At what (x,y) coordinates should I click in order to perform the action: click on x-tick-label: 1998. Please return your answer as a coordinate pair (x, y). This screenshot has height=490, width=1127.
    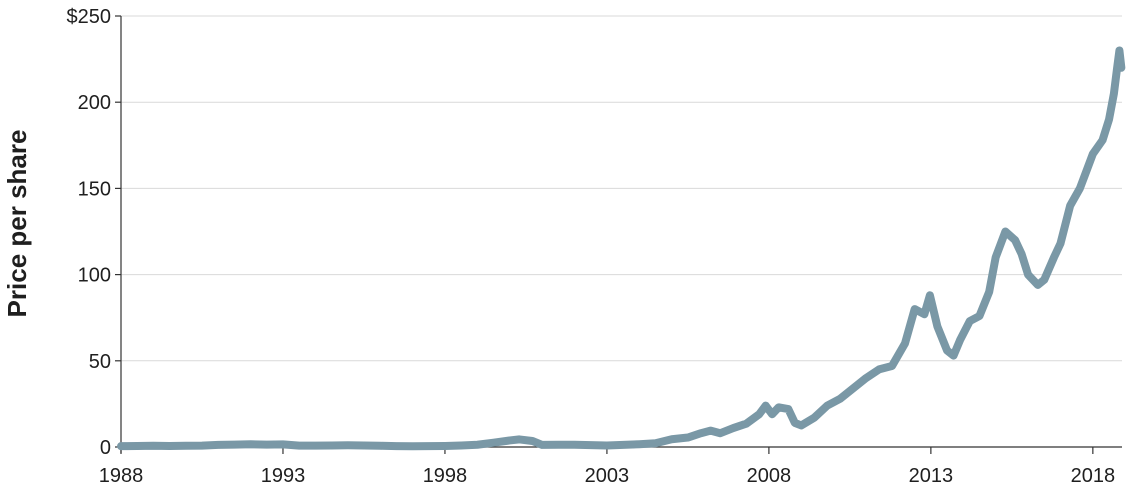
    Looking at the image, I should click on (445, 476).